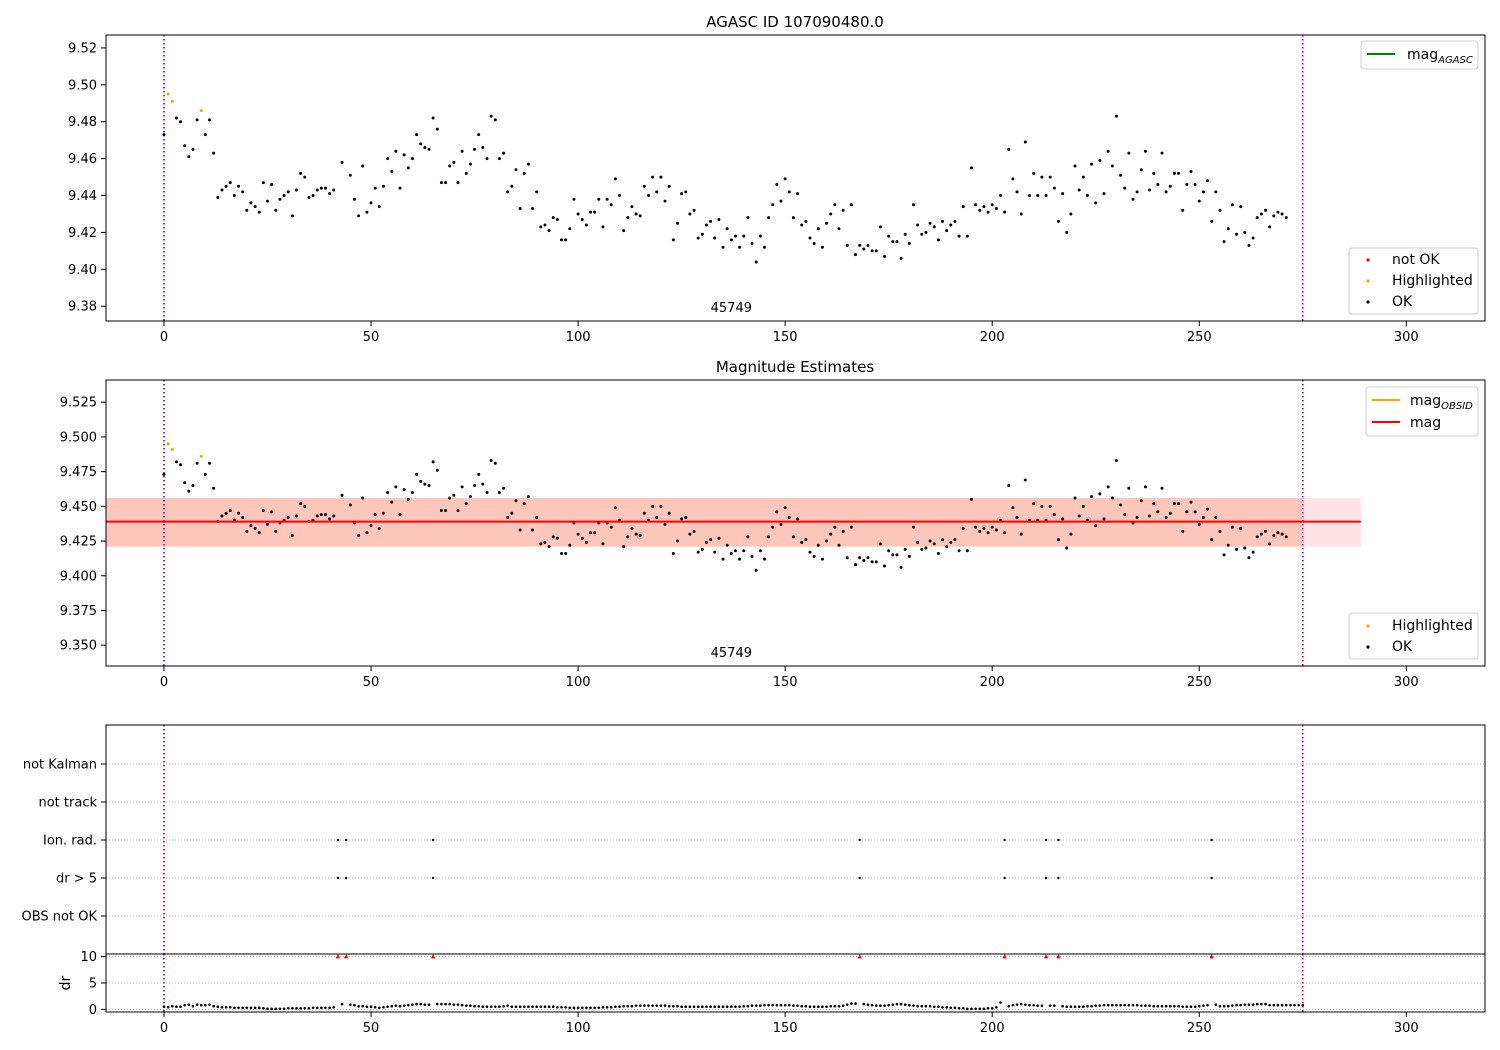 This screenshot has width=1500, height=1050. I want to click on y-tick-label: 9.50, so click(82, 85).